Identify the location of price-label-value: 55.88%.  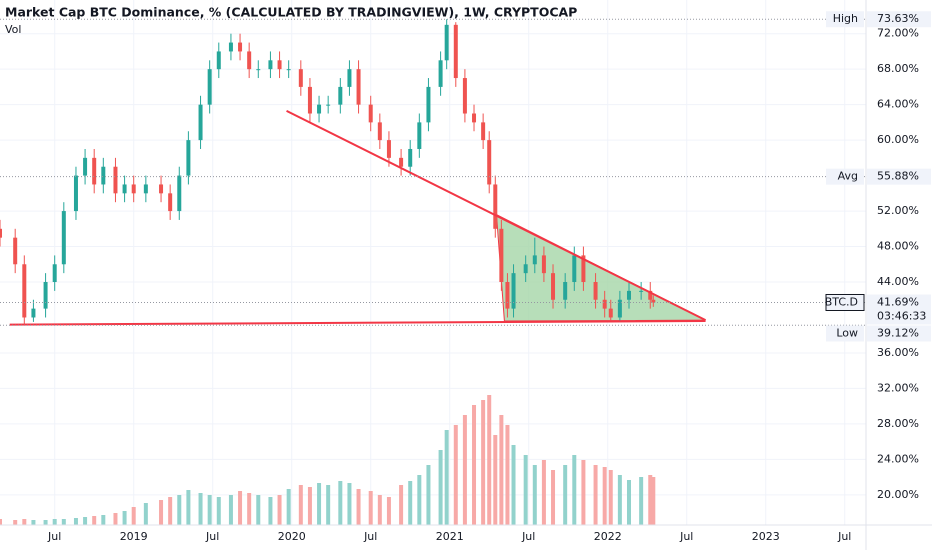
(898, 176).